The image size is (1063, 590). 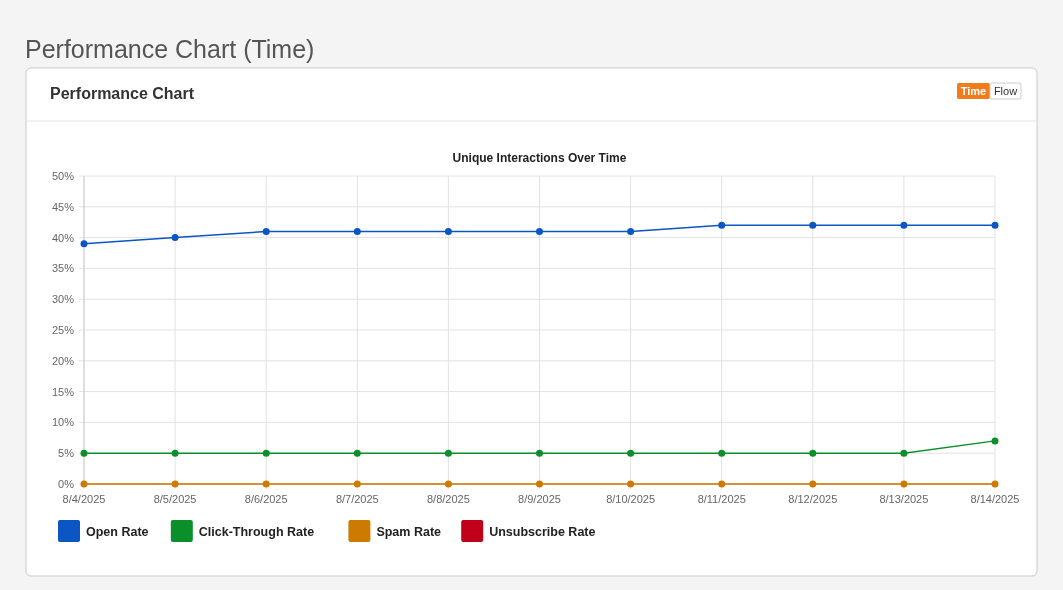 What do you see at coordinates (175, 499) in the screenshot?
I see `x-tick-label: 8/5/2025` at bounding box center [175, 499].